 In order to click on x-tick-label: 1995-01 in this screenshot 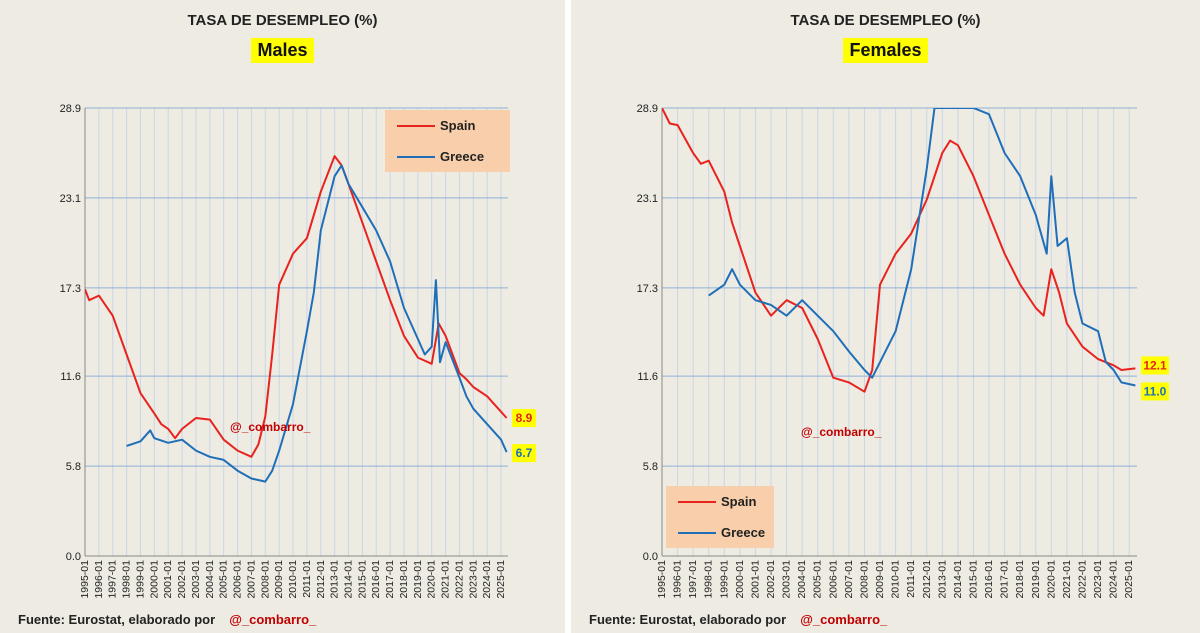, I will do `click(662, 579)`.